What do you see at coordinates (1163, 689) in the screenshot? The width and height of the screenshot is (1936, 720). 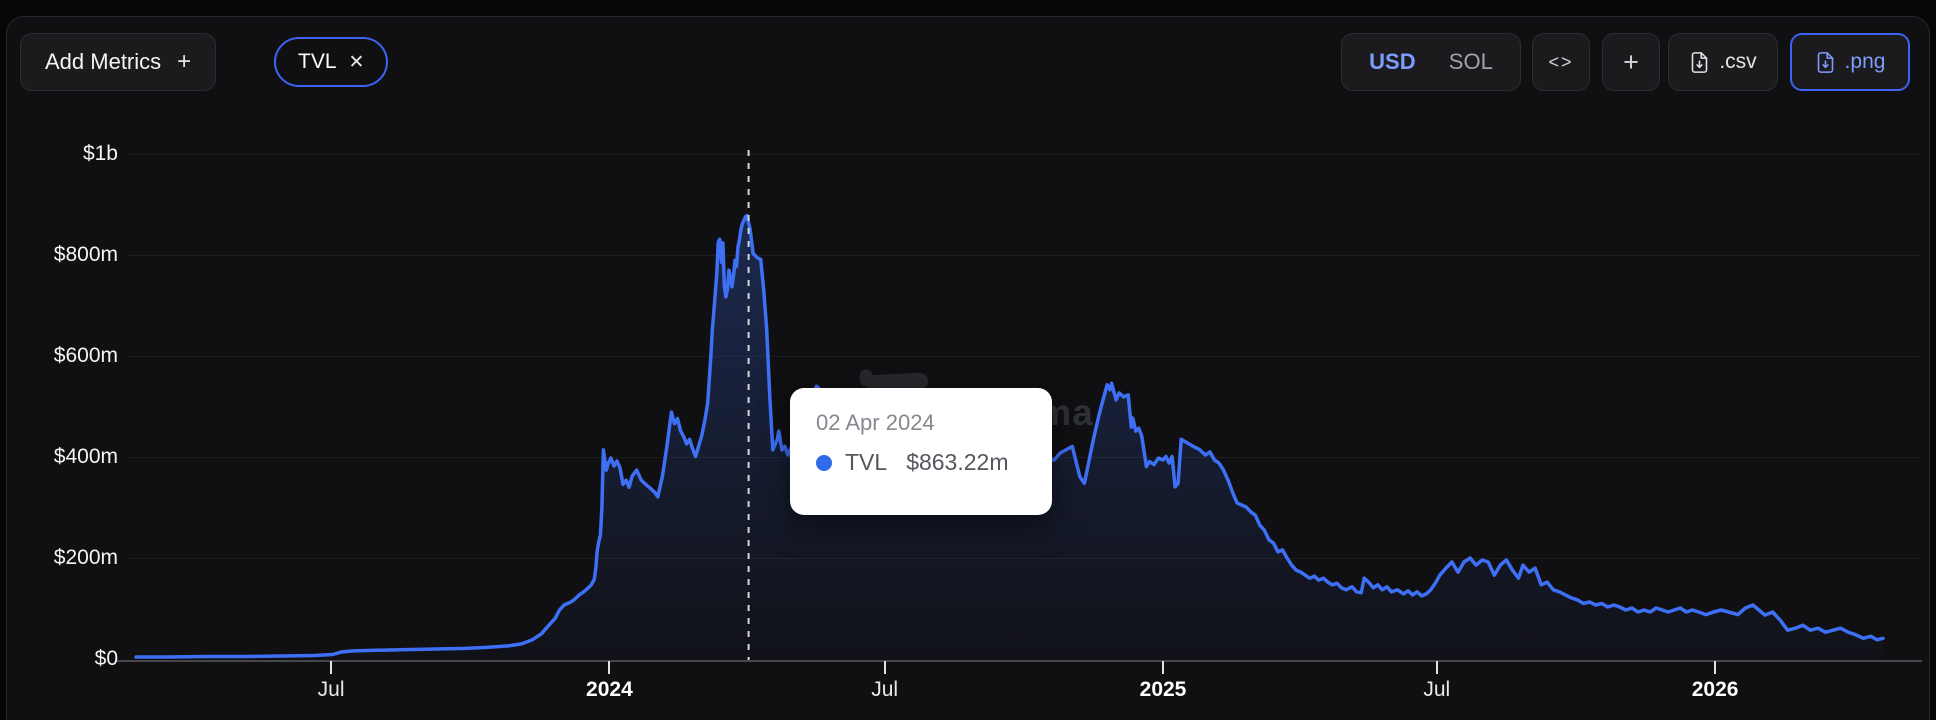 I see `x-axis-label: 2025` at bounding box center [1163, 689].